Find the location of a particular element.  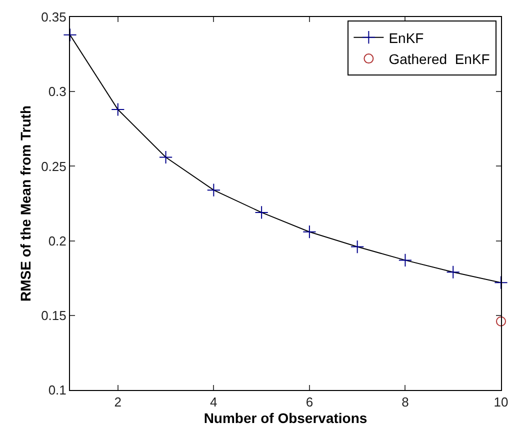

point is located at coordinates (501, 321).